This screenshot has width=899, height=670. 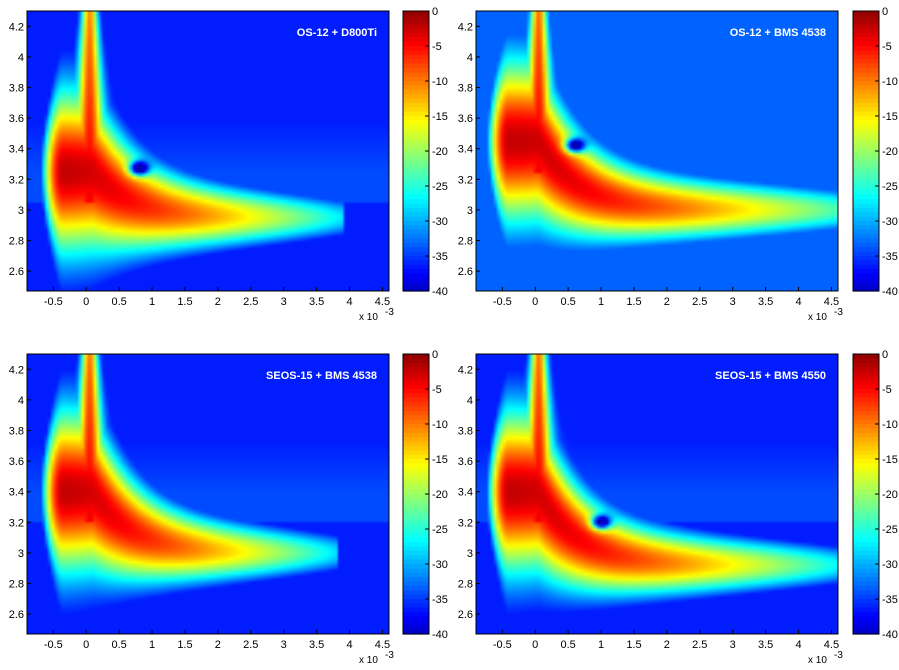 I want to click on y-tick-label: 3.6, so click(x=465, y=462).